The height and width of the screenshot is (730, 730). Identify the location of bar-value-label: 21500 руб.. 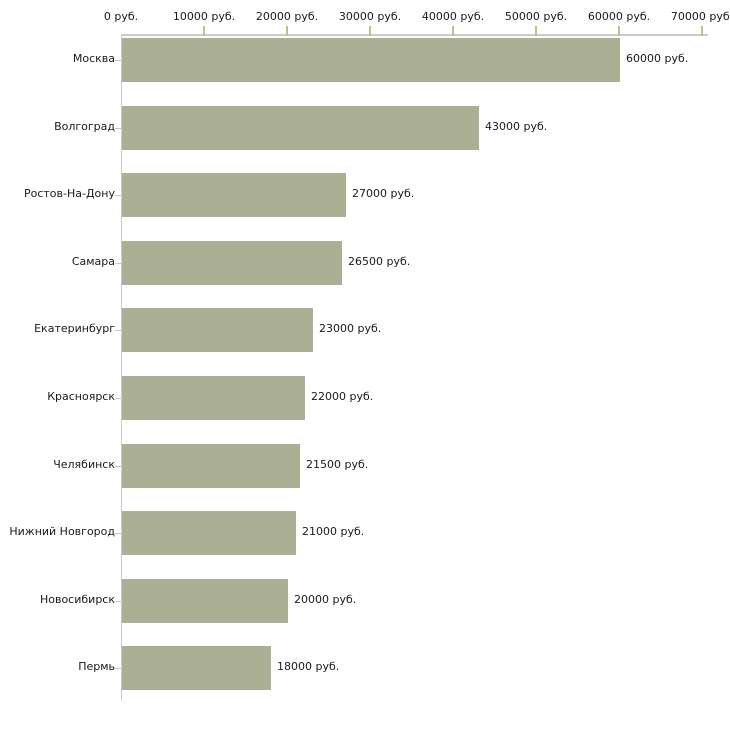
(337, 464).